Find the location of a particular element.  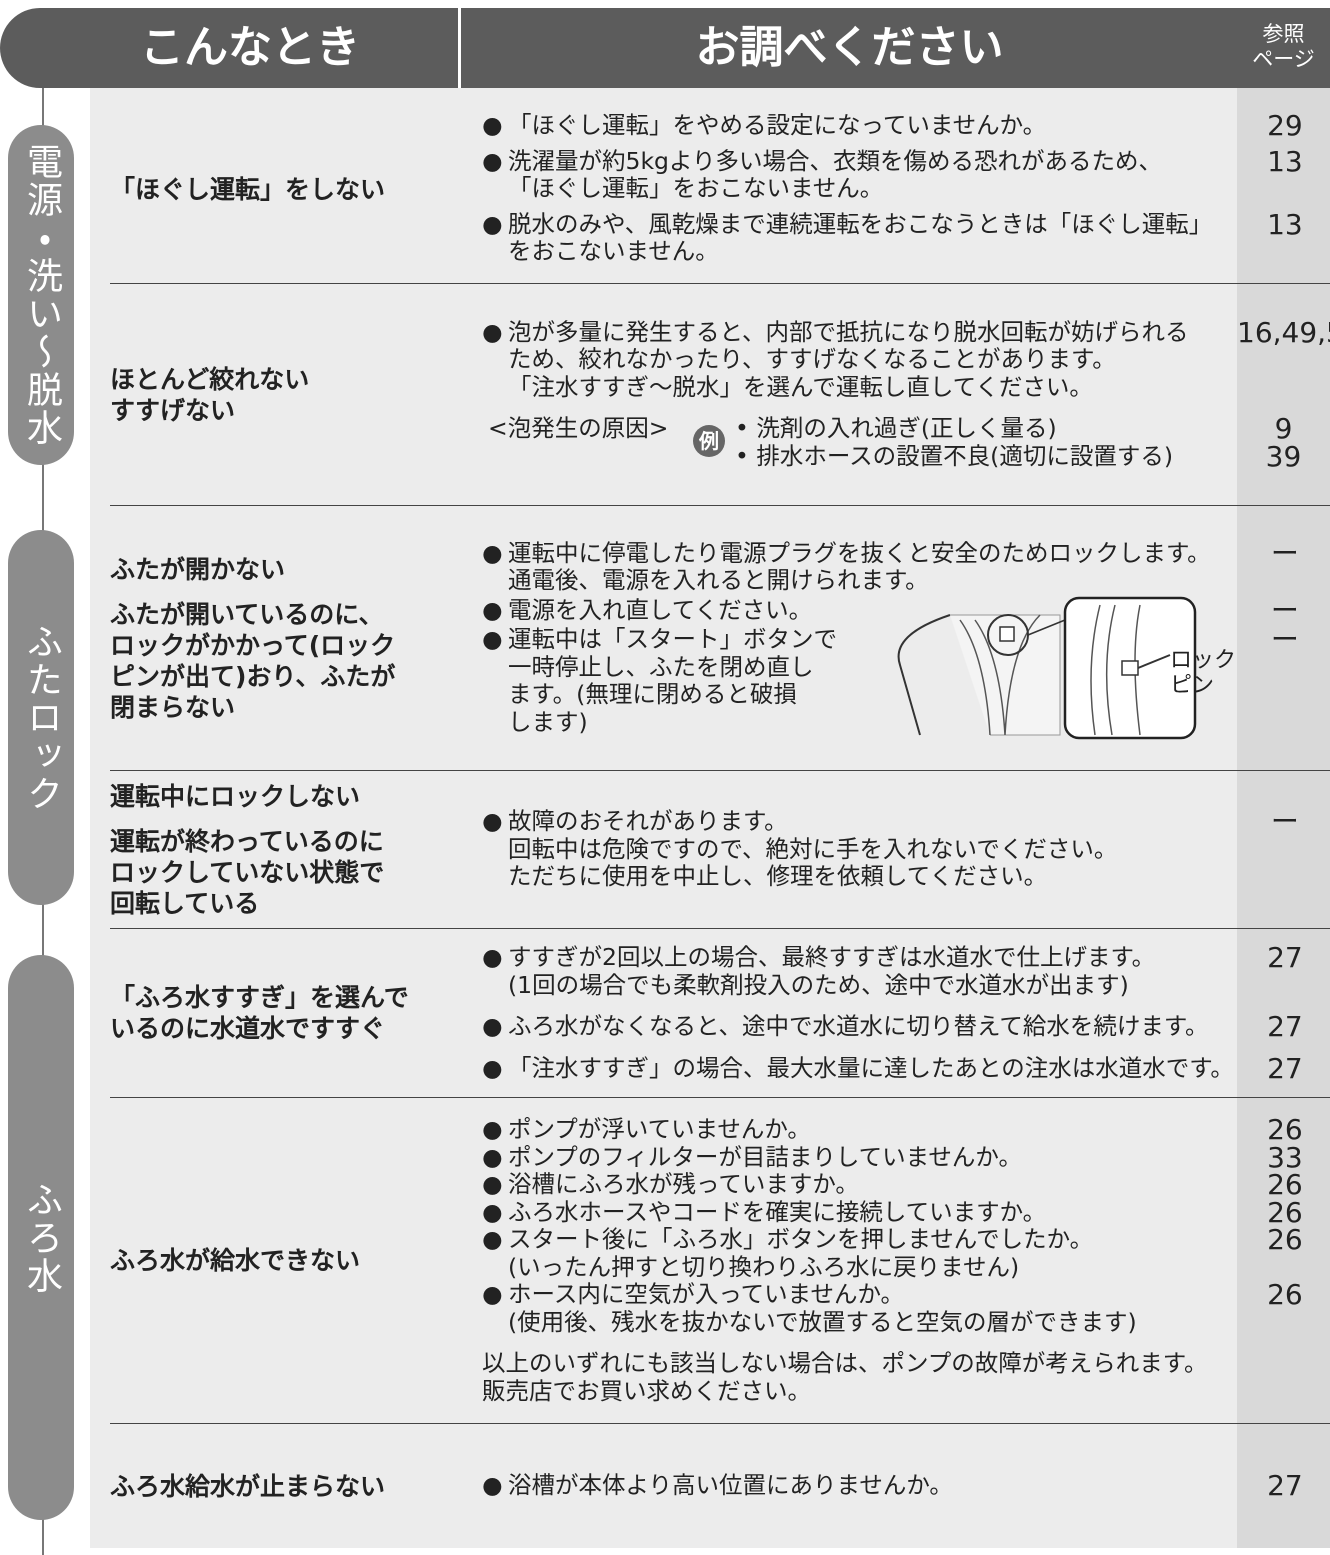

check-text: ふろ水ホースやコードを確実に接続していますか。 is located at coordinates (851, 1212).